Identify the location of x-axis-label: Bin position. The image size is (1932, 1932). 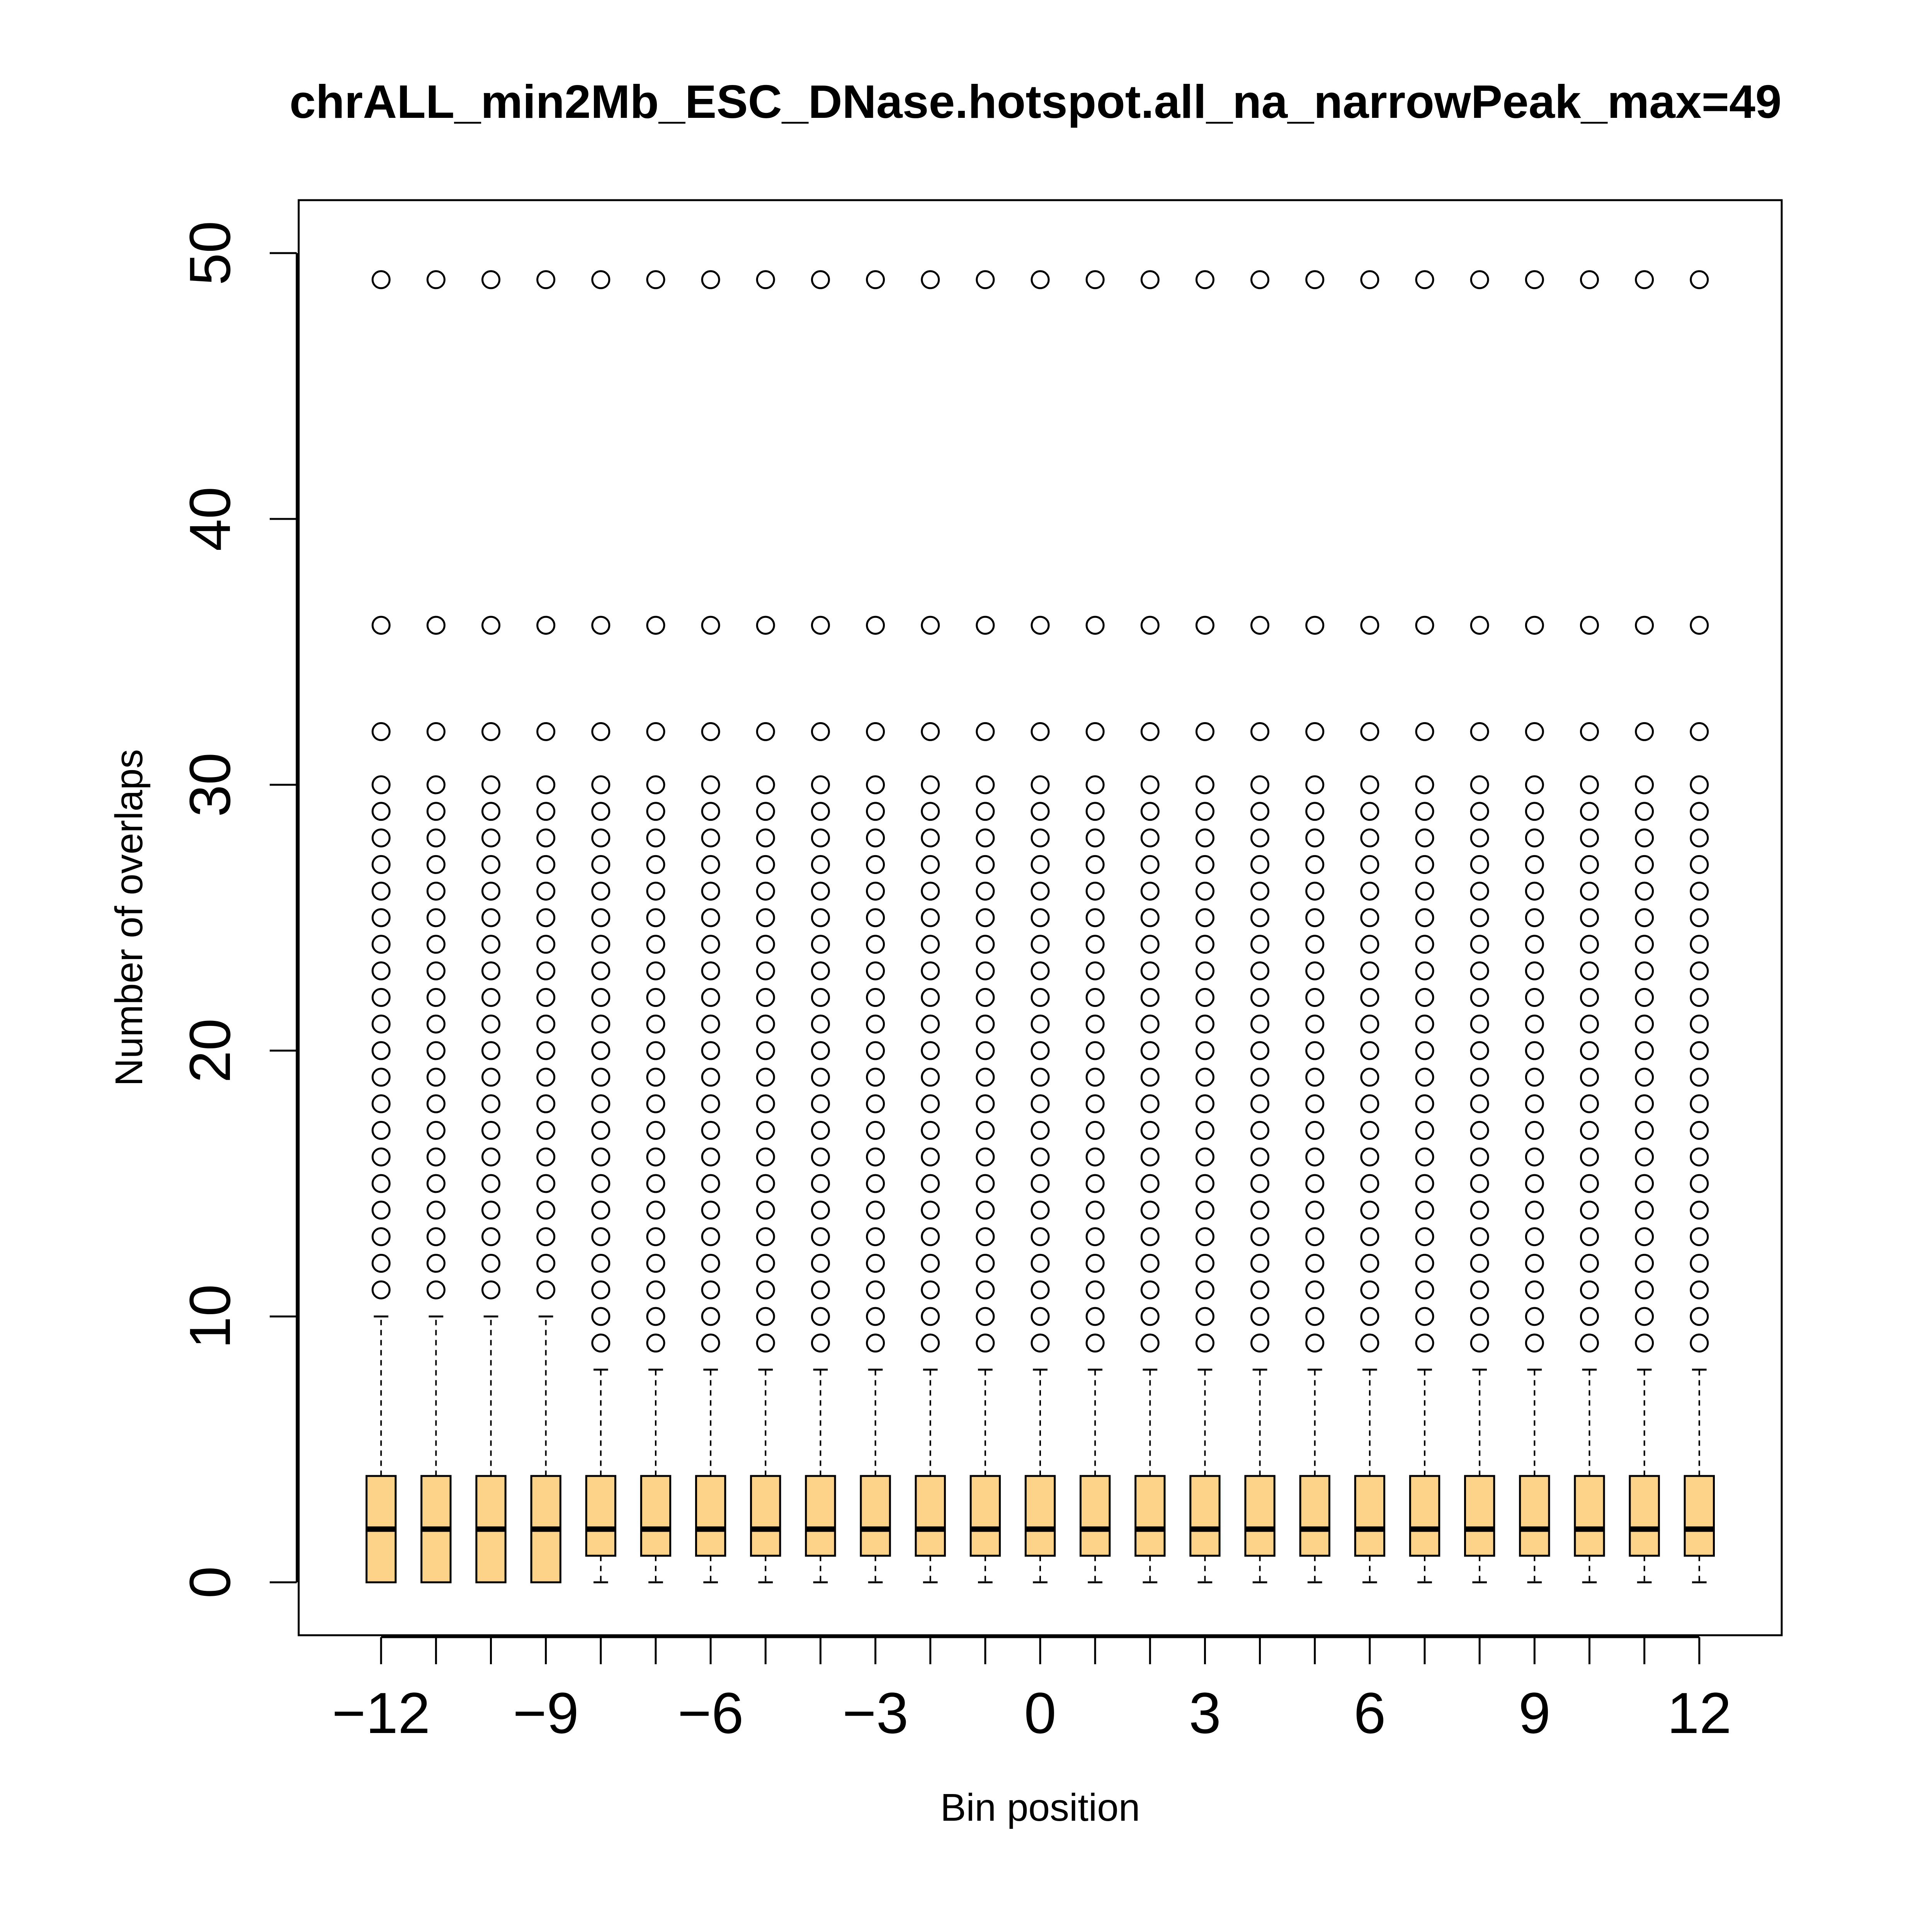
(1040, 1808).